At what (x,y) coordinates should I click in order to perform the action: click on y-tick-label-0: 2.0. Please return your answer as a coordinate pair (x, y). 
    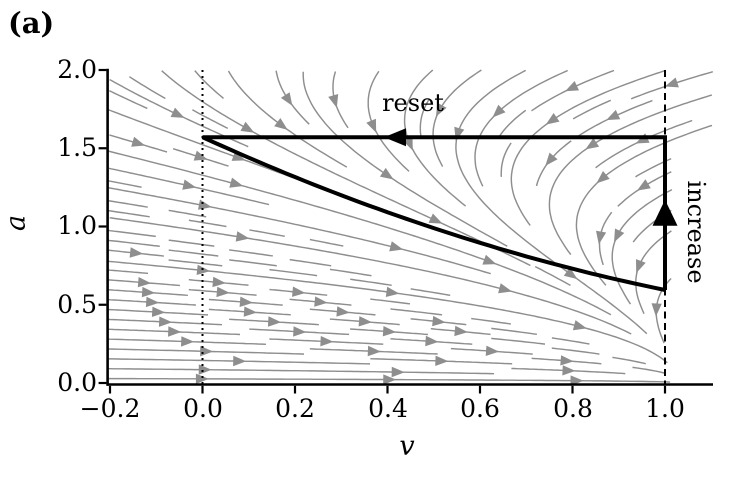
    Looking at the image, I should click on (77, 69).